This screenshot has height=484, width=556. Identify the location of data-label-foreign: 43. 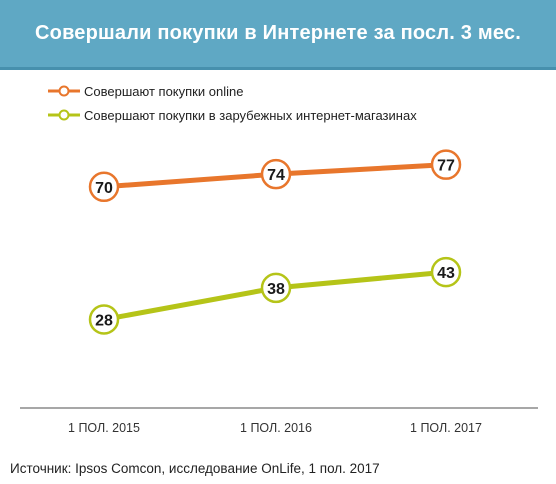
(446, 273).